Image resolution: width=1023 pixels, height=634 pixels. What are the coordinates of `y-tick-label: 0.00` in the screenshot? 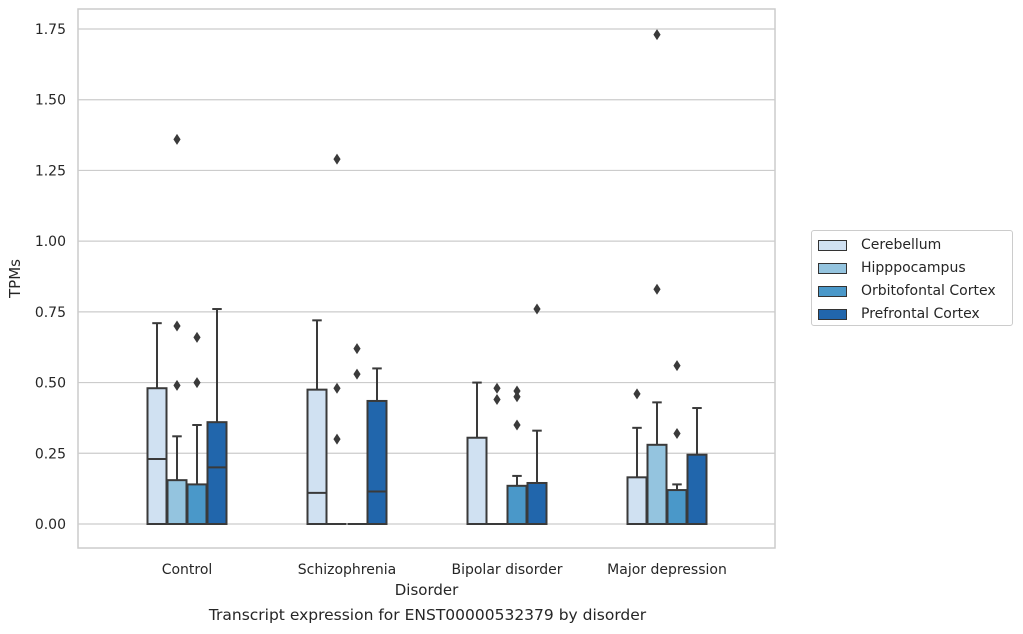 It's located at (50, 525).